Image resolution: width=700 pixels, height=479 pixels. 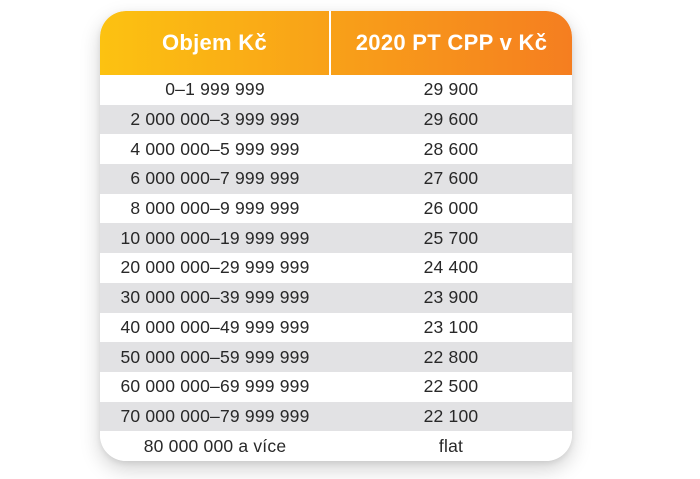 I want to click on objem-cell: 10 000 000–19 999 999, so click(x=215, y=237).